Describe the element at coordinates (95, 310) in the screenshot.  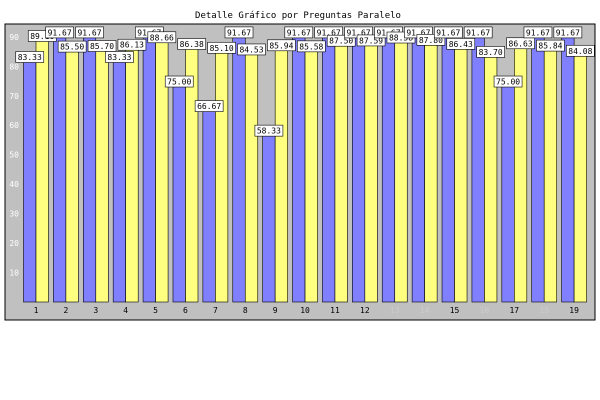
I see `x-tick-label: 3` at that location.